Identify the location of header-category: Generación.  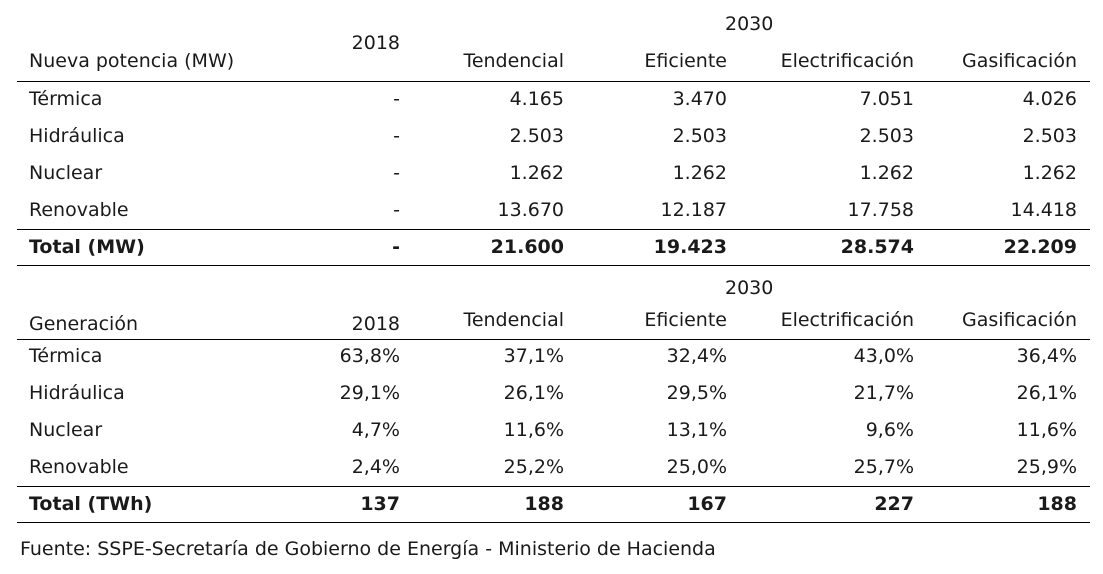
(83, 324).